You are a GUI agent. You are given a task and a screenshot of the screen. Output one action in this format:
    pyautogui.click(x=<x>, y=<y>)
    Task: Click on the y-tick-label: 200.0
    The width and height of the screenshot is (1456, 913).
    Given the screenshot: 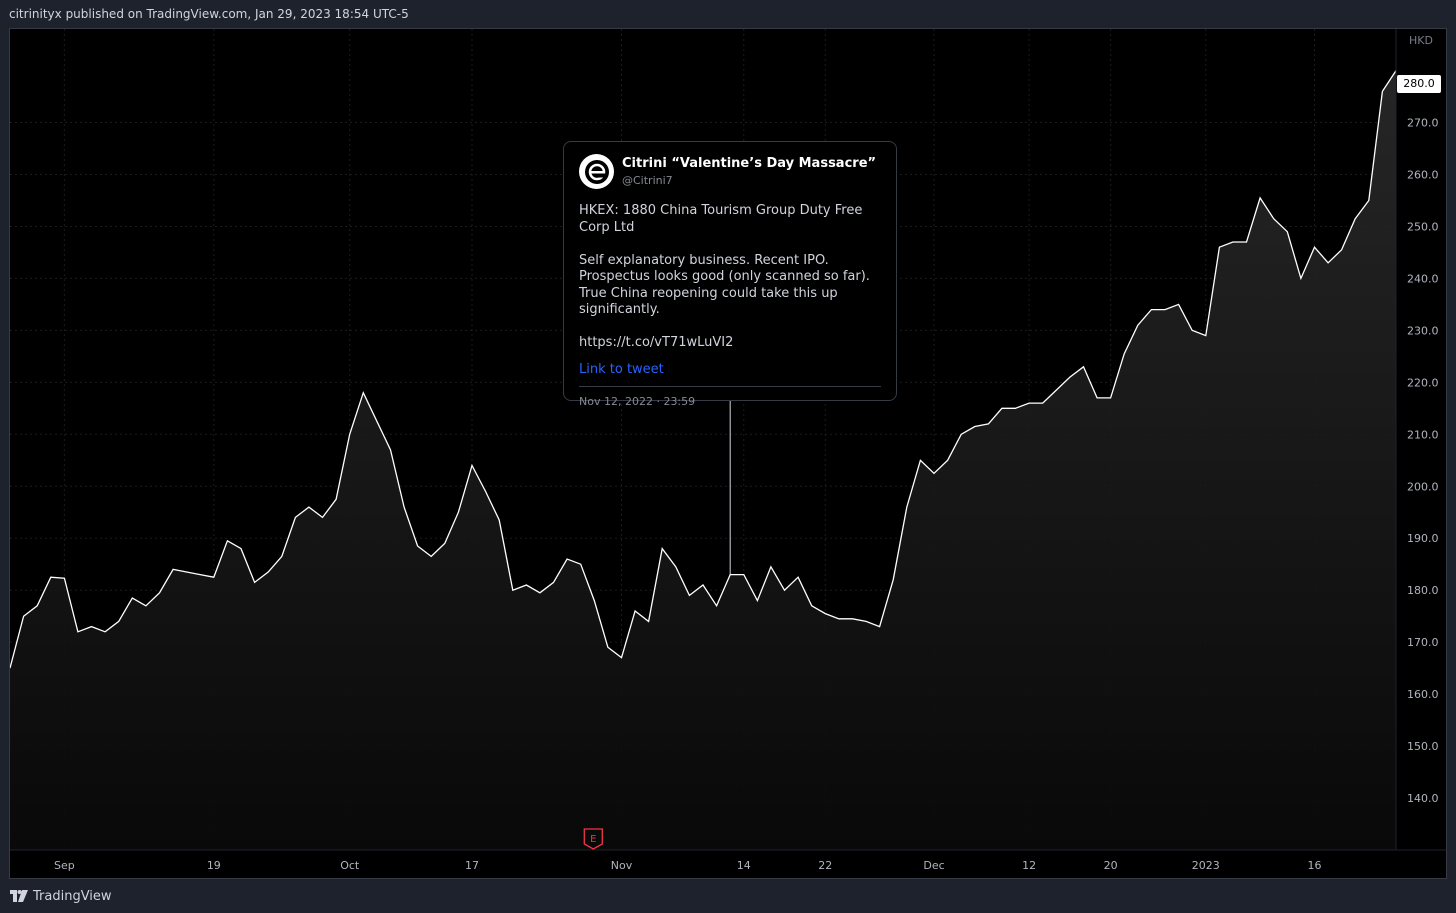 What is the action you would take?
    pyautogui.click(x=1423, y=486)
    